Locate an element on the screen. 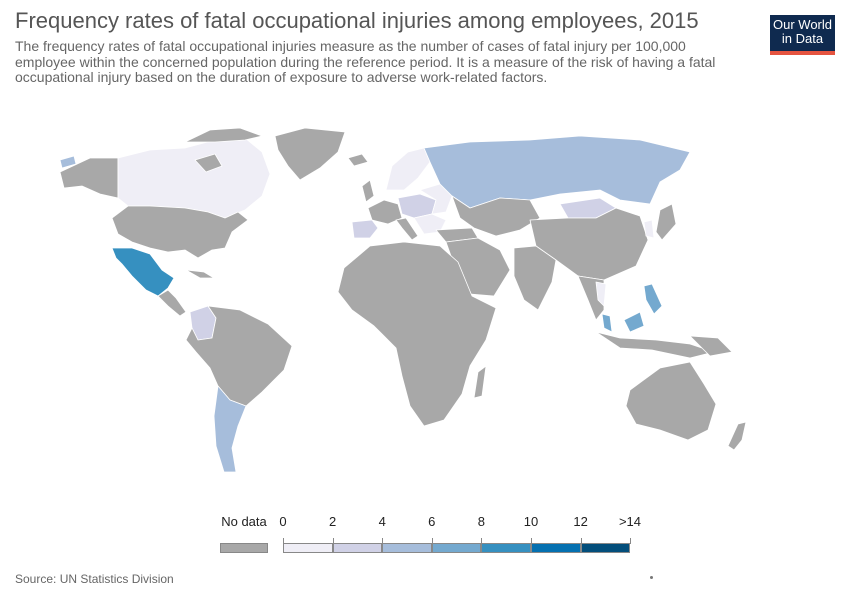 The height and width of the screenshot is (600, 850). region-new-zealand is located at coordinates (737, 436).